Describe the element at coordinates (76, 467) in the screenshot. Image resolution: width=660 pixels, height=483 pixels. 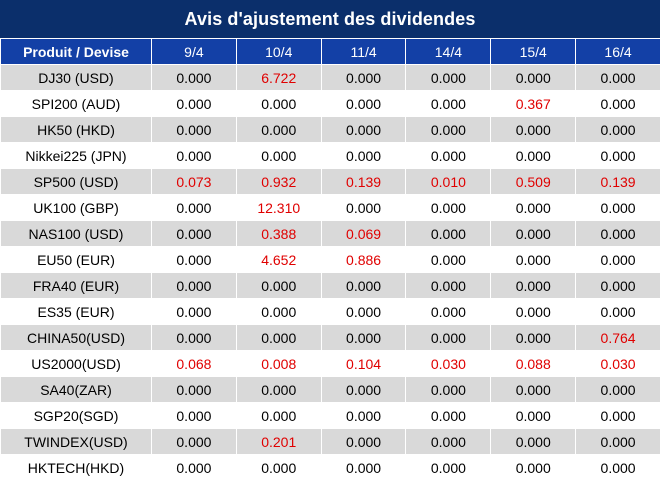
I see `product-cell: HKTECH(HKD)` at that location.